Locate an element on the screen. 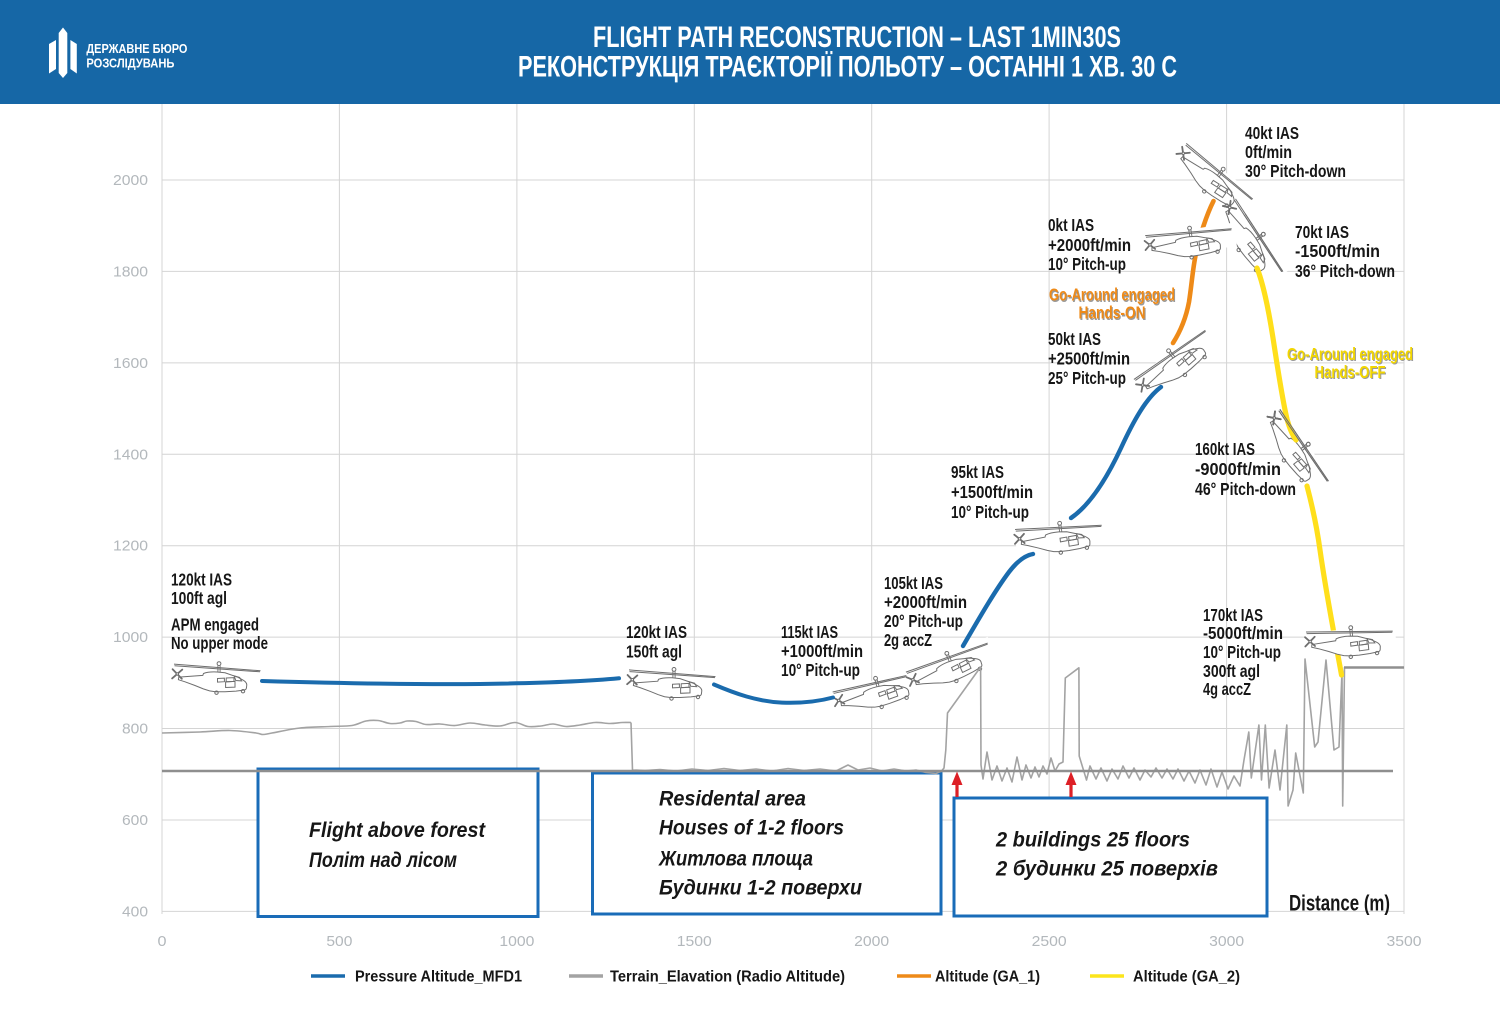 The image size is (1500, 1031). svg-text: -9000ft/min is located at coordinates (1238, 469).